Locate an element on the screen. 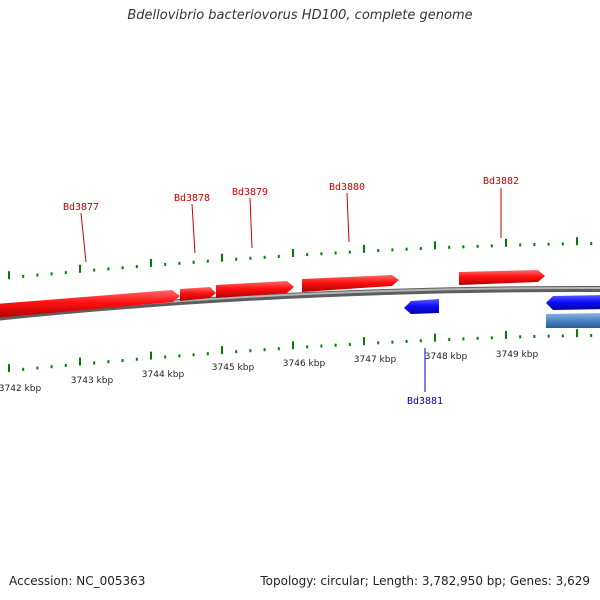 This screenshot has height=600, width=600. bd3879-leader-line is located at coordinates (251, 223).